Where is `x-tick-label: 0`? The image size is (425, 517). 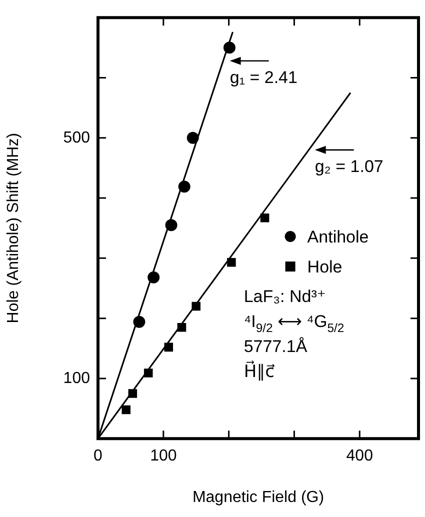 x-tick-label: 0 is located at coordinates (98, 456).